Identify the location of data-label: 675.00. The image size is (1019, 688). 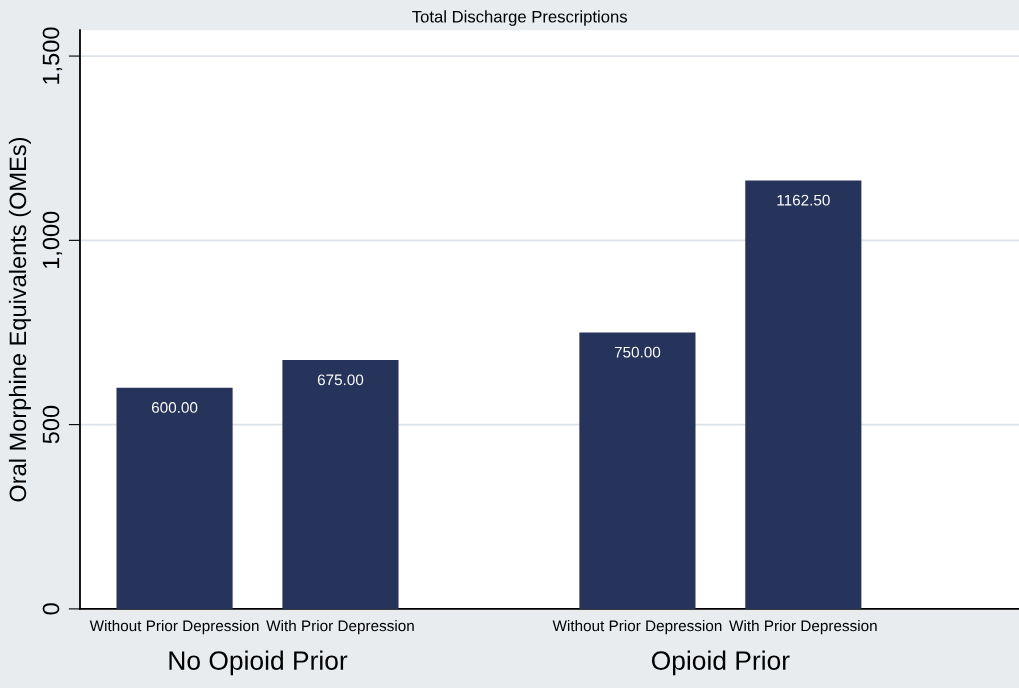
(340, 380).